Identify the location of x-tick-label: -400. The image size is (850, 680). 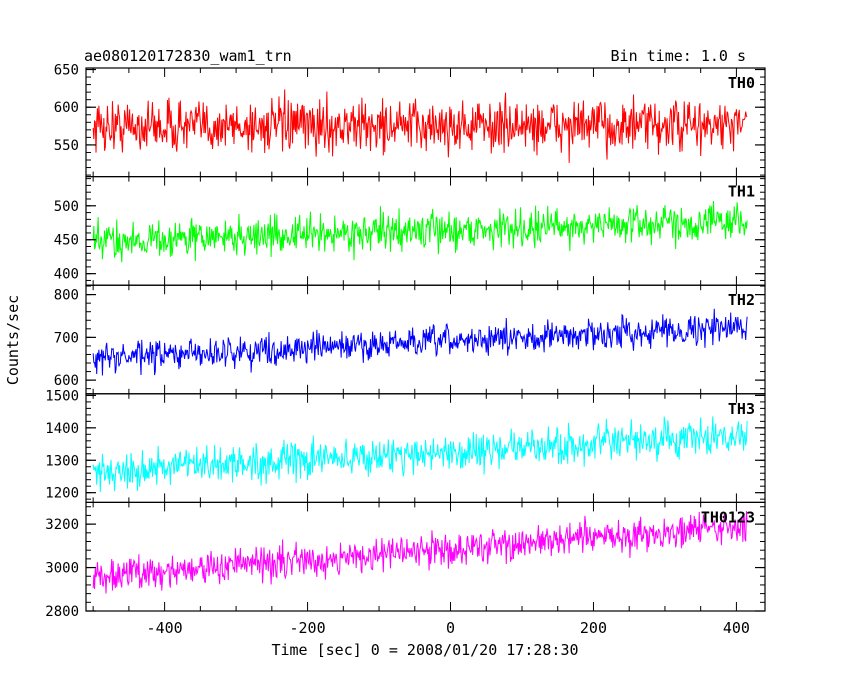
(165, 628).